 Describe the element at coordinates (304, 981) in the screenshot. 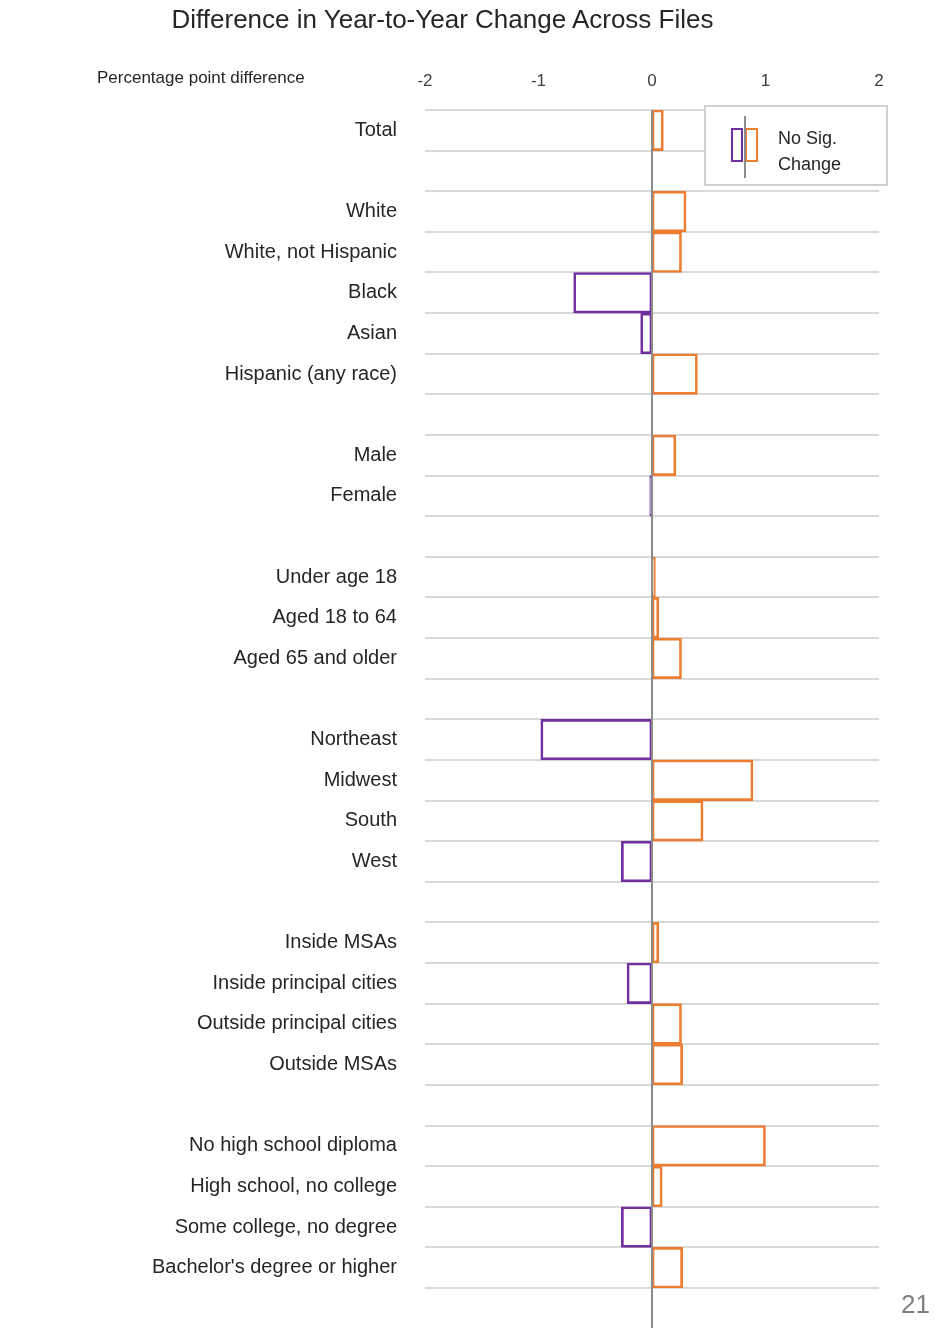

I see `y-tick-label: Inside principal cities` at that location.